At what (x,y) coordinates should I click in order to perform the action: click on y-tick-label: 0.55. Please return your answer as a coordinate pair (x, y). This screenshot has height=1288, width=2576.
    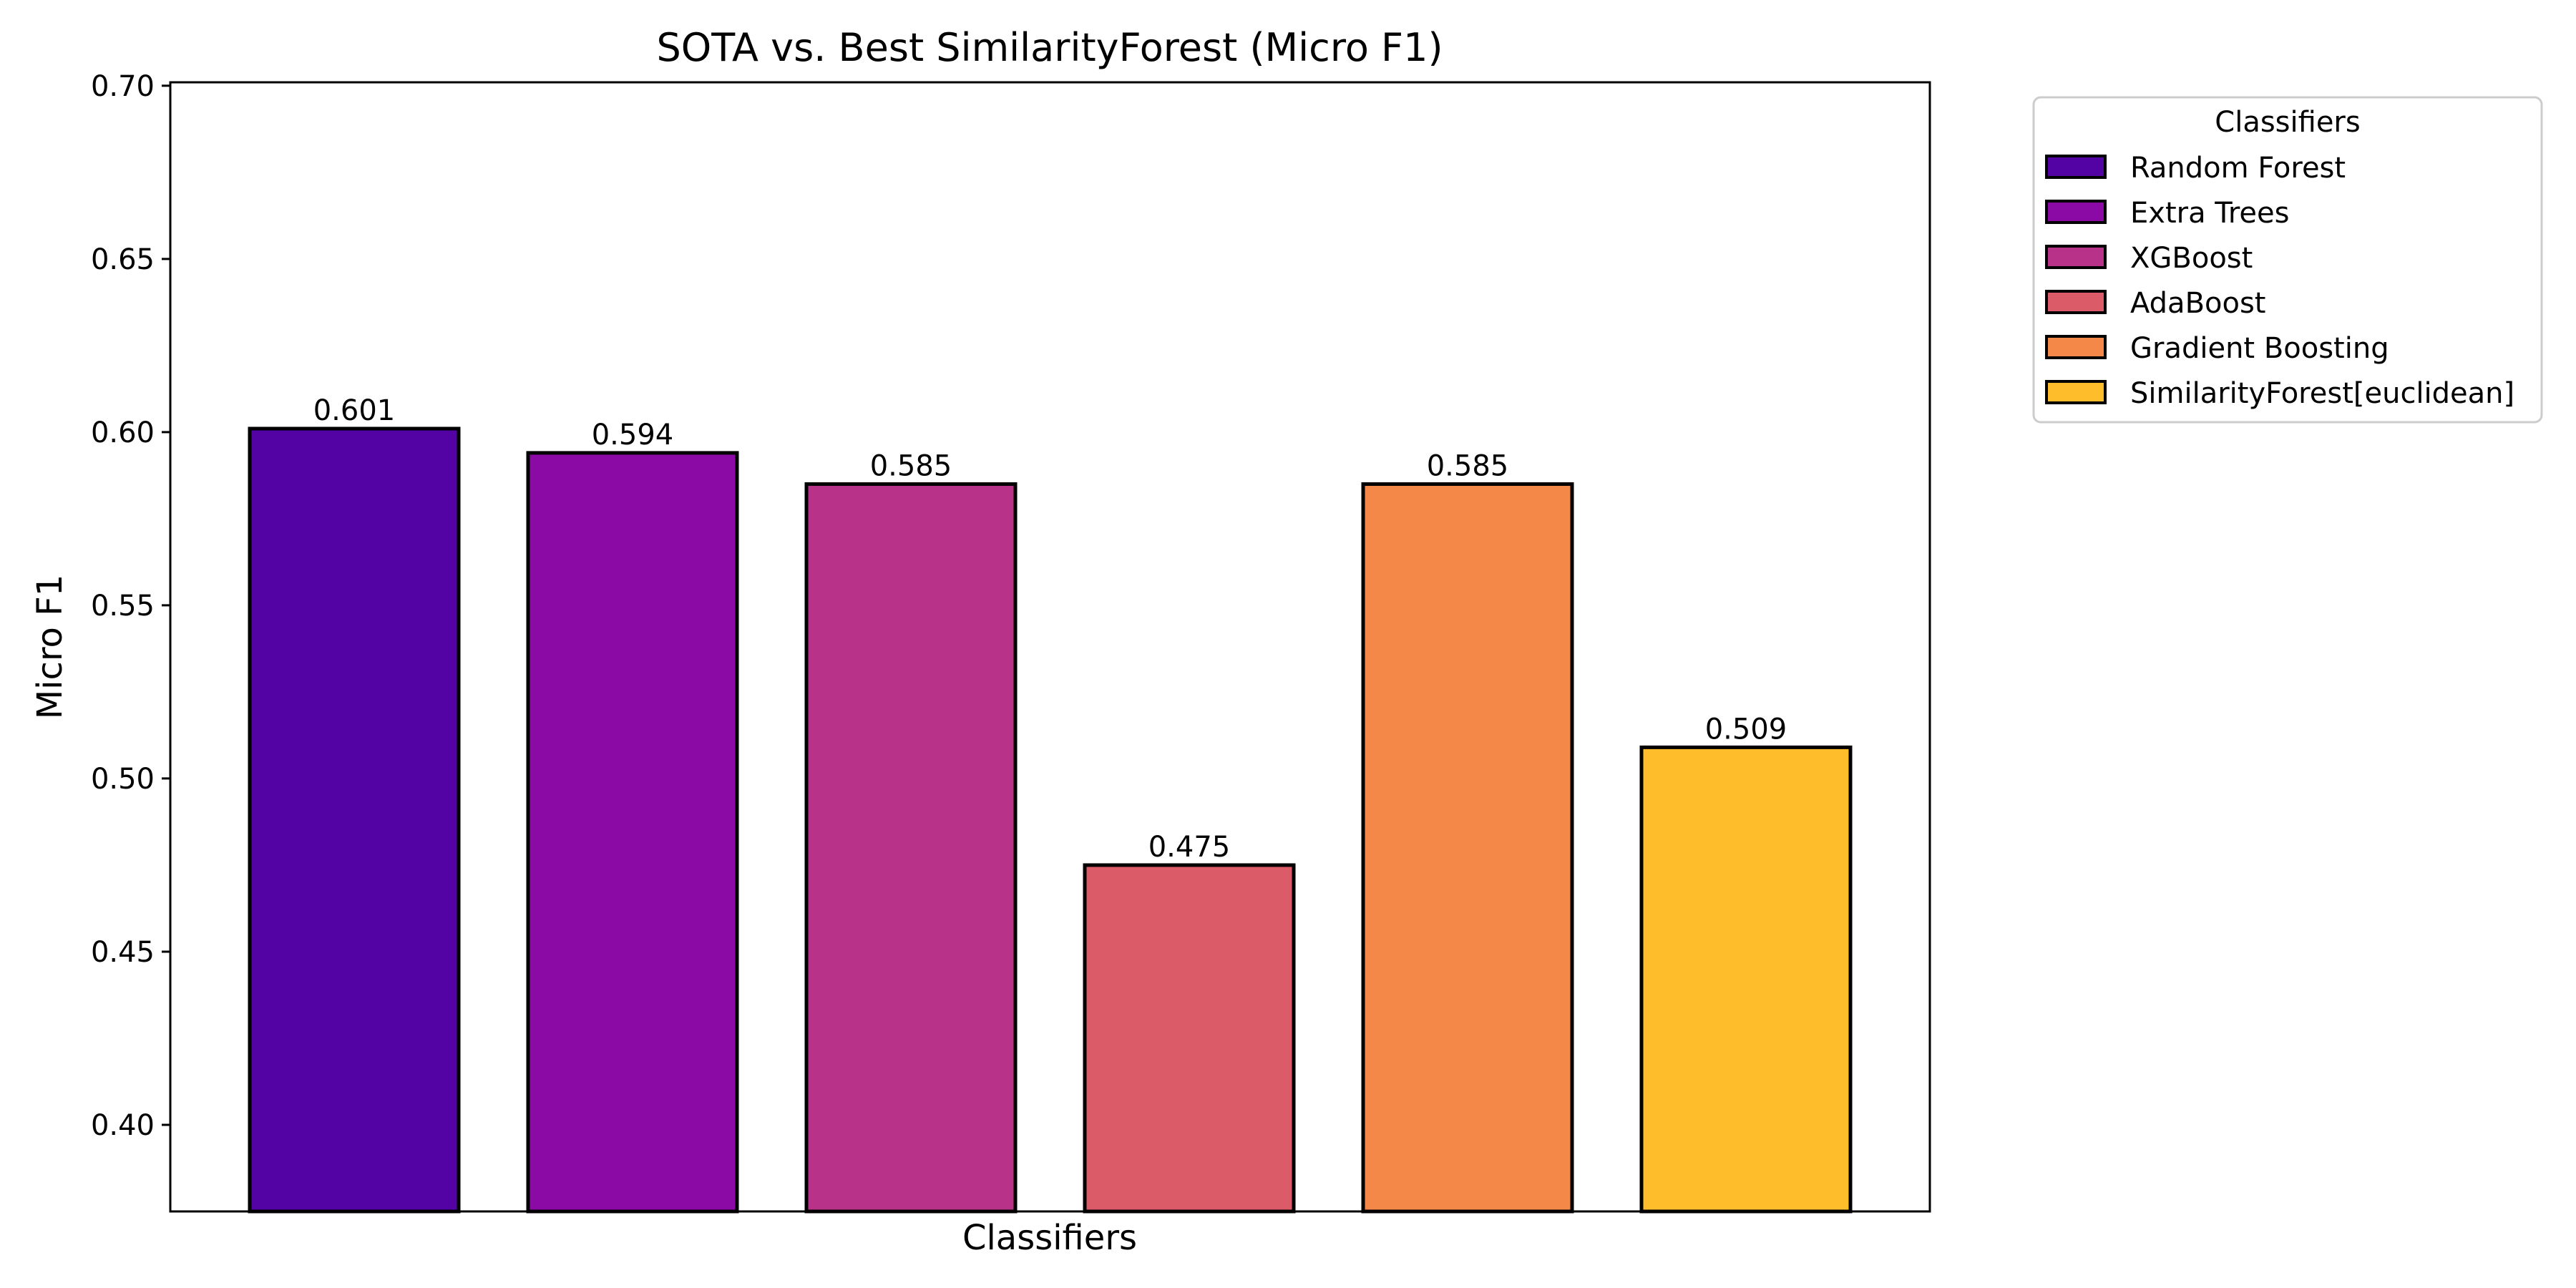
    Looking at the image, I should click on (123, 606).